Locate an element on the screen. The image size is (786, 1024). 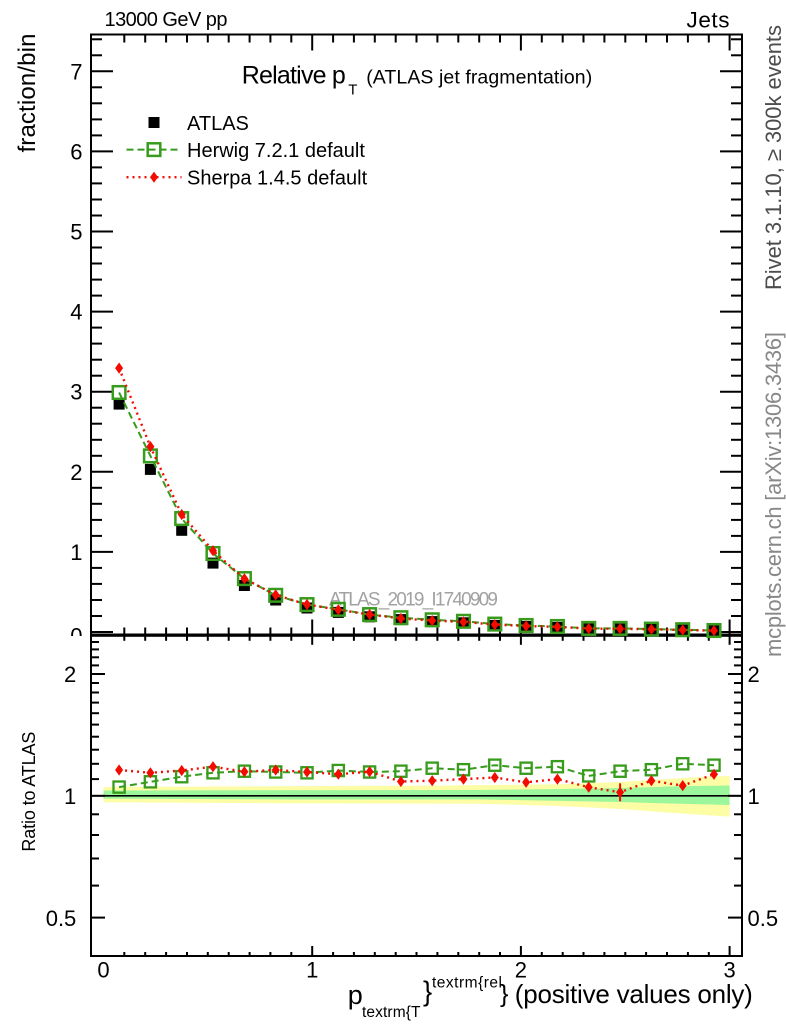
svg-text: (positive values only) is located at coordinates (634, 994).